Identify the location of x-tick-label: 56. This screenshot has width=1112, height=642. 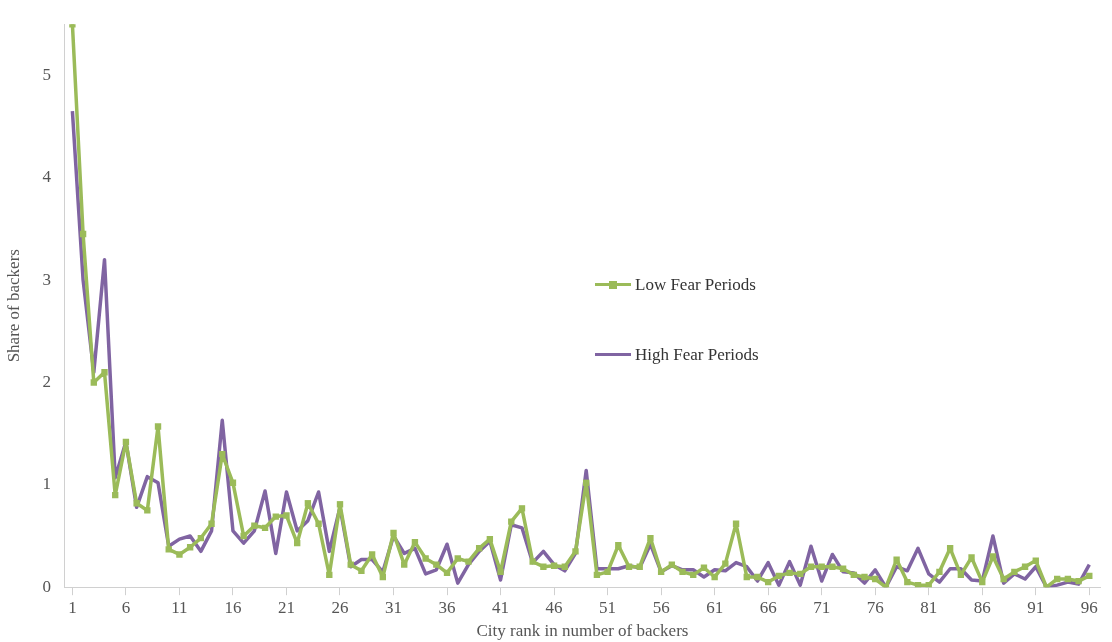
(661, 607).